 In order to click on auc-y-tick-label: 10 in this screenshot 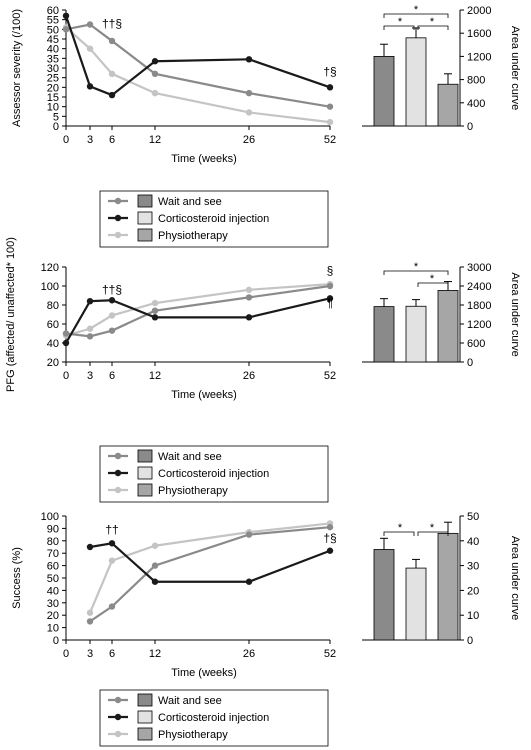, I will do `click(473, 616)`.